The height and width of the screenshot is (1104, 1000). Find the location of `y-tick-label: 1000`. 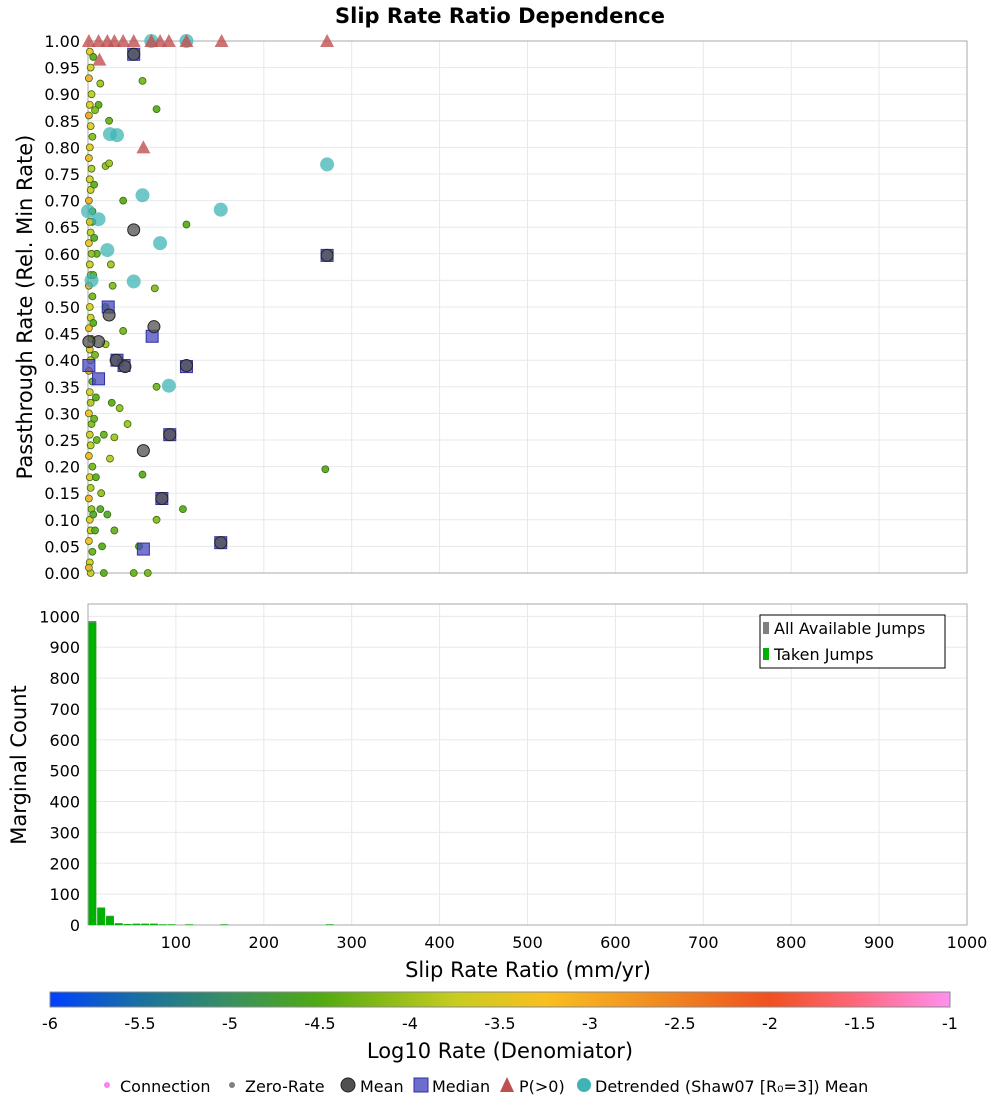

y-tick-label: 1000 is located at coordinates (59, 616).